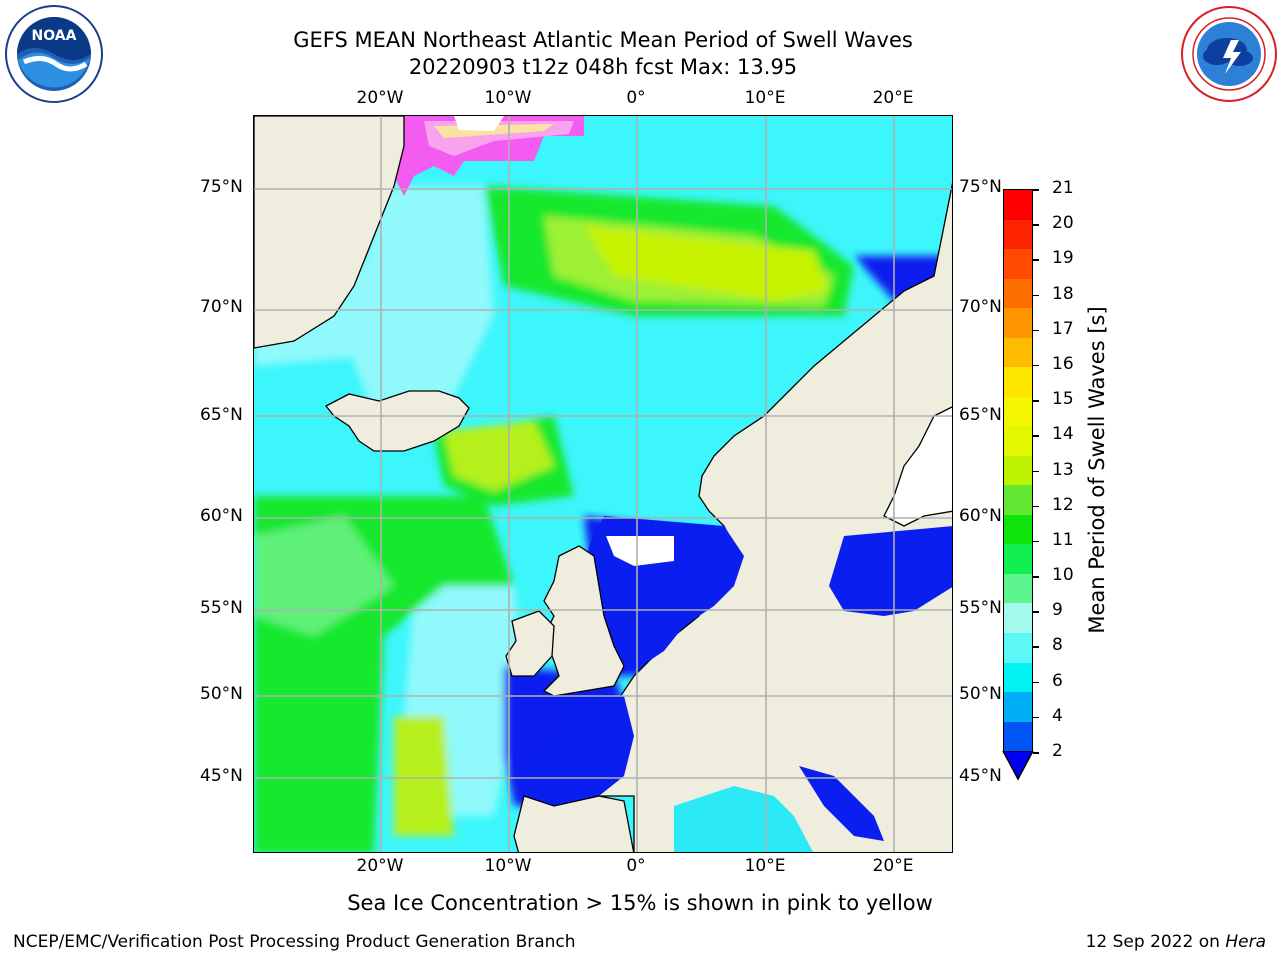  What do you see at coordinates (221, 307) in the screenshot?
I see `lat-label-left: 70°N` at bounding box center [221, 307].